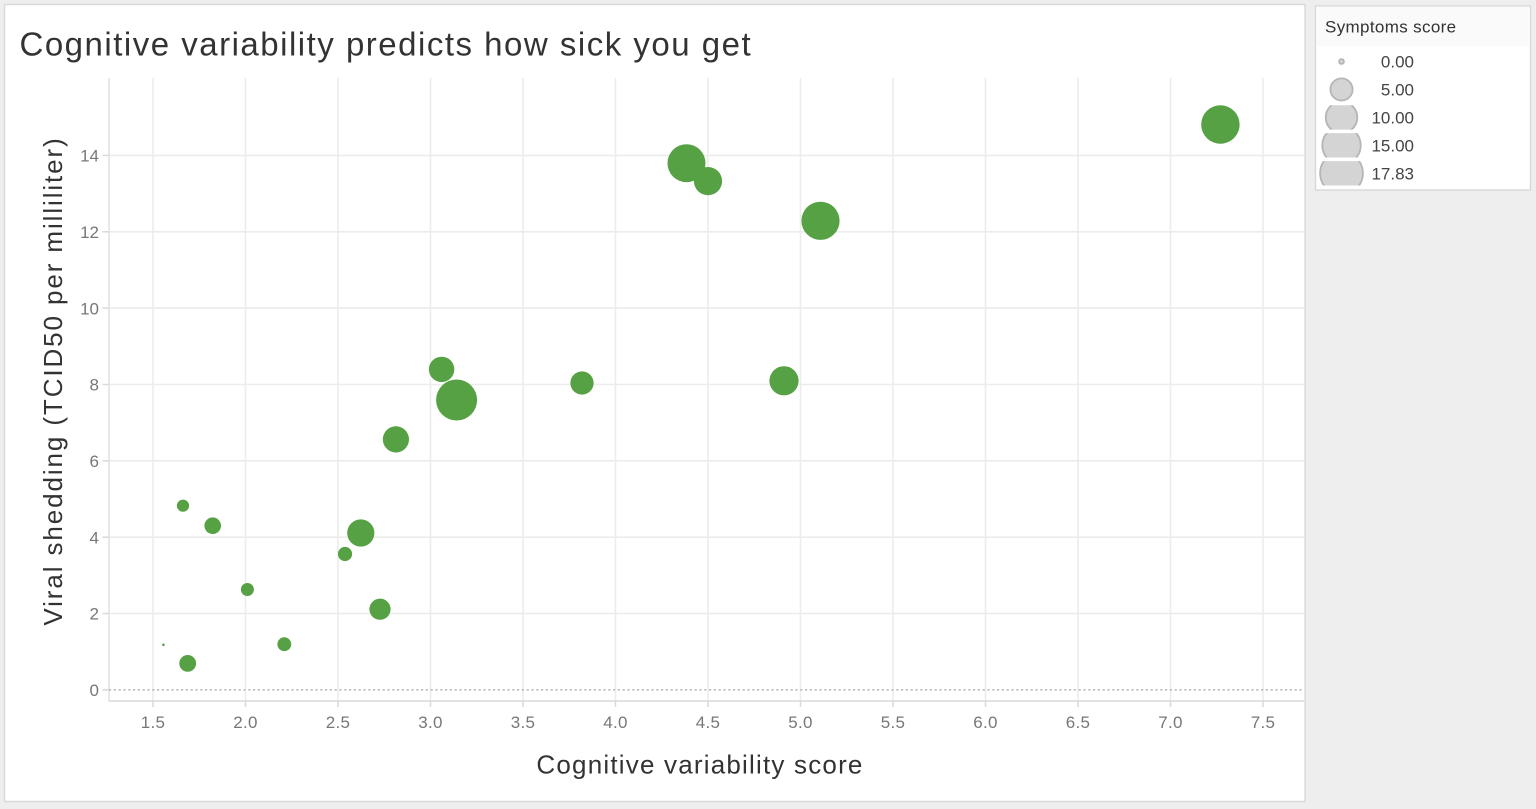 The image size is (1536, 809). I want to click on svg-text: 7.0, so click(1170, 722).